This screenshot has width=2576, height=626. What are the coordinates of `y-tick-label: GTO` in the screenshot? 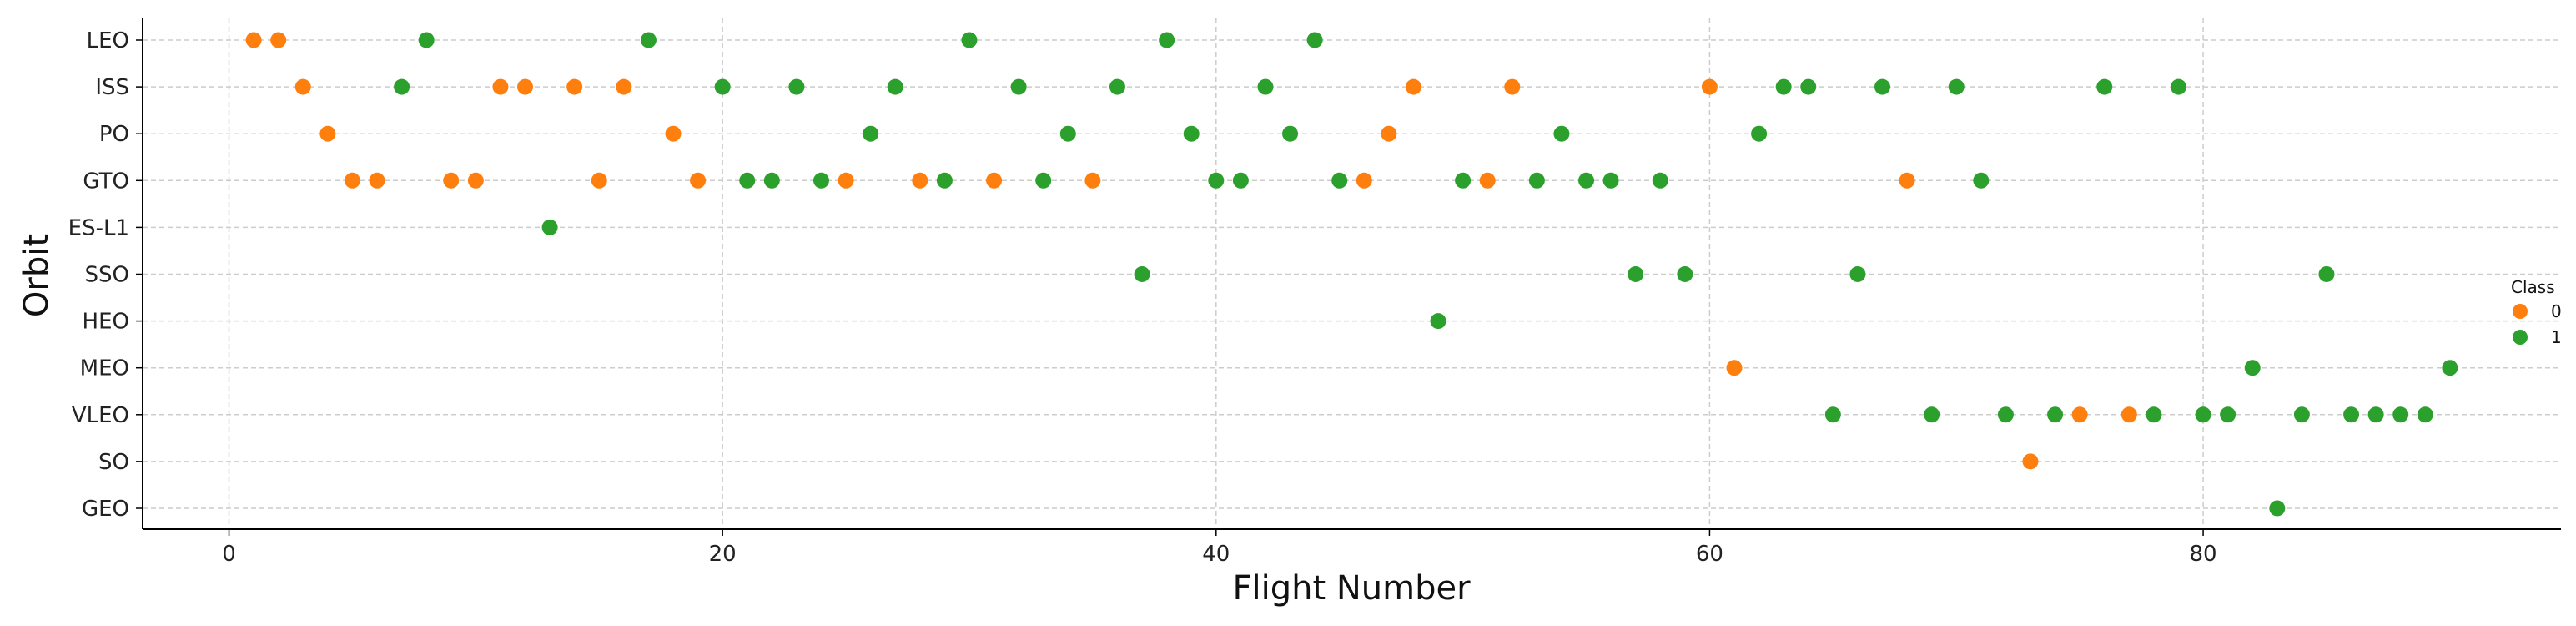 It's located at (106, 181).